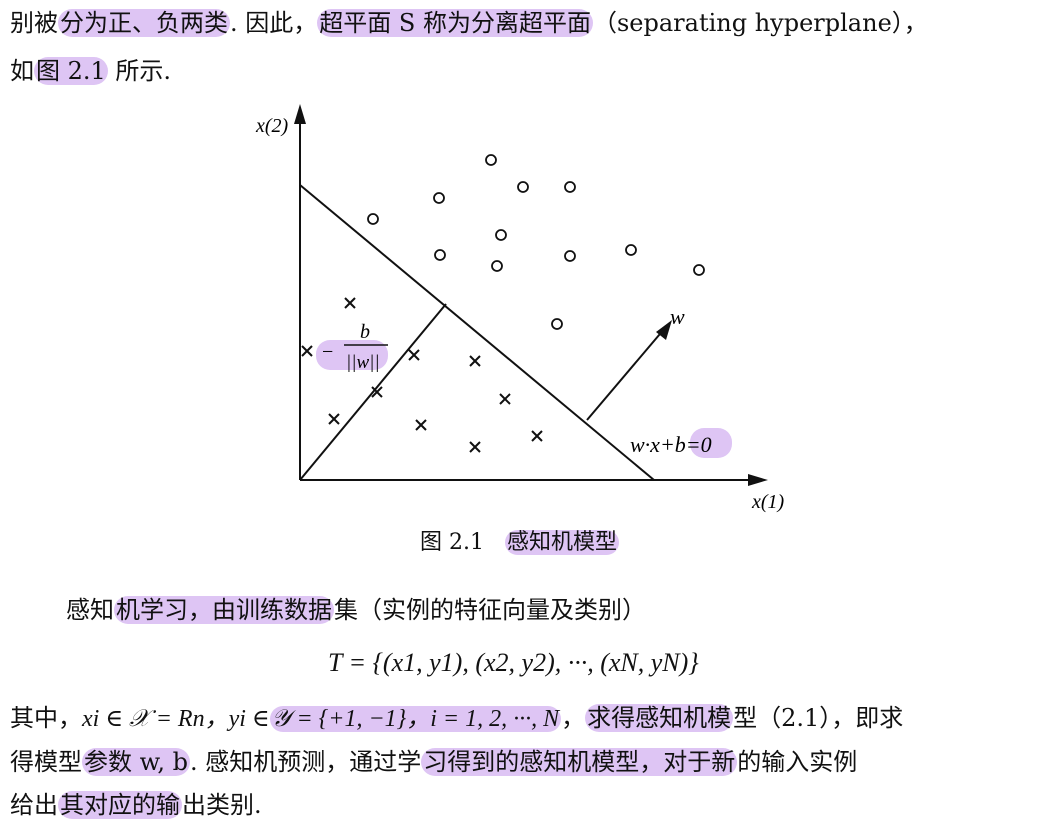 This screenshot has width=1062, height=826. I want to click on text-segment: 感知, so click(90, 610).